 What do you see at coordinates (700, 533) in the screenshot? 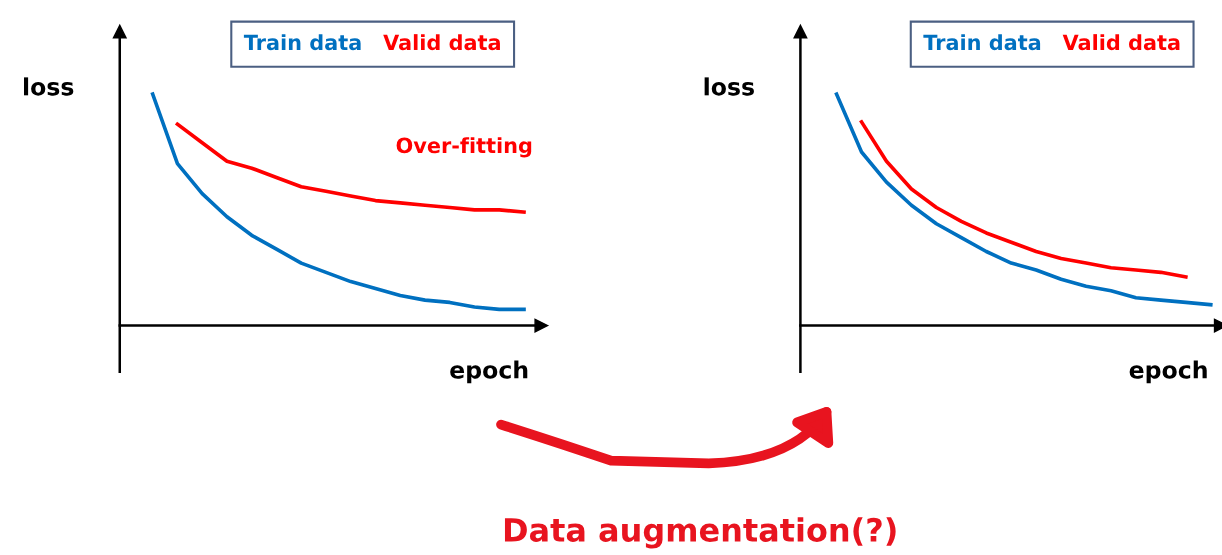
I see `text: Data augmentation(?)` at bounding box center [700, 533].